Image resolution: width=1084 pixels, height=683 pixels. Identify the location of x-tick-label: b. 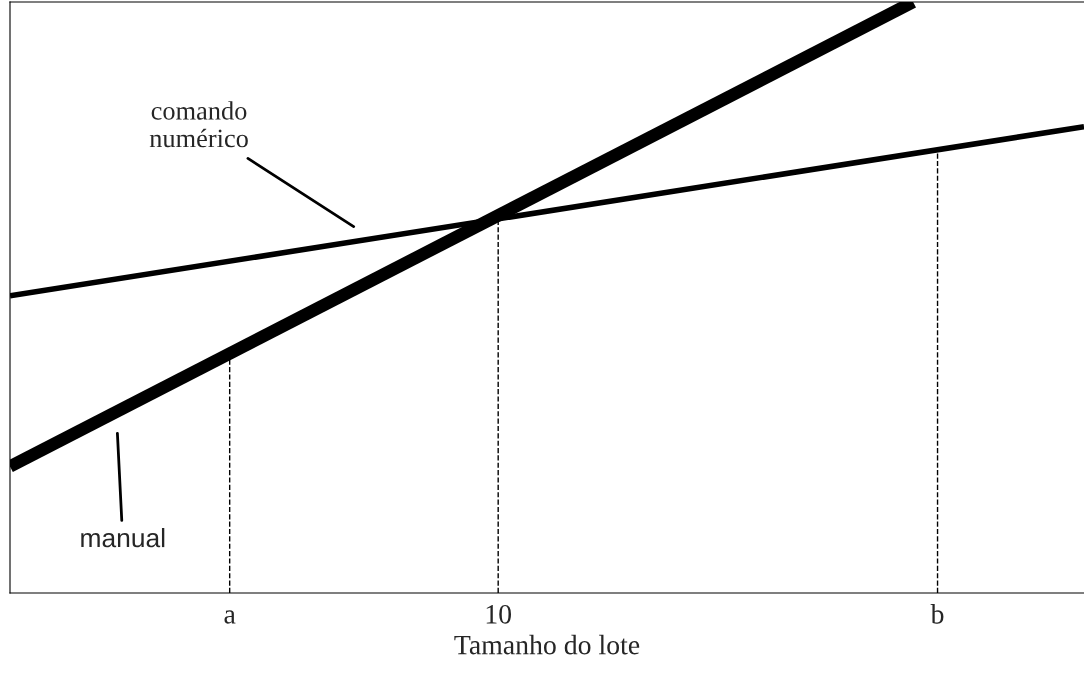
(937, 614).